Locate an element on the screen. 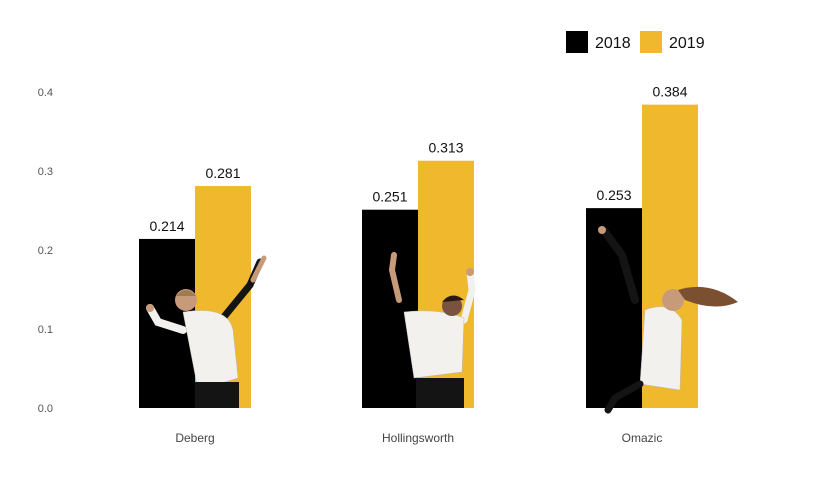 Image resolution: width=814 pixels, height=482 pixels. bar-2018-hollingsworth is located at coordinates (390, 308).